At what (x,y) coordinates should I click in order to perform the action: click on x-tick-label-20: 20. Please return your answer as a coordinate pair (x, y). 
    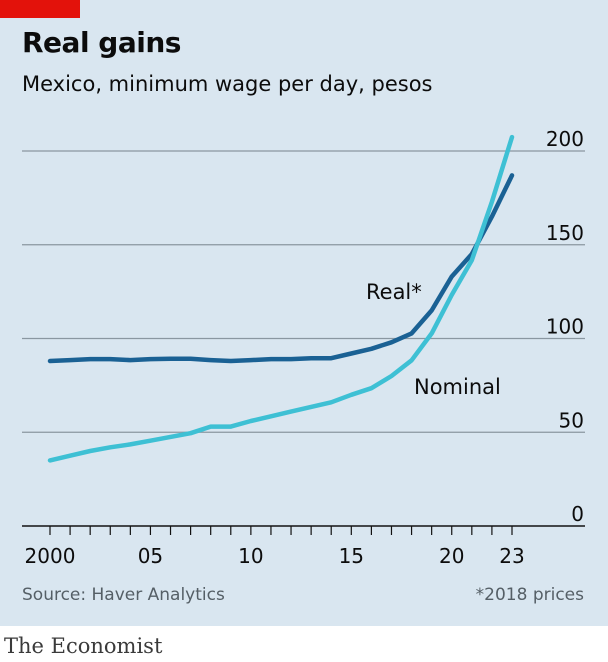
    Looking at the image, I should click on (451, 556).